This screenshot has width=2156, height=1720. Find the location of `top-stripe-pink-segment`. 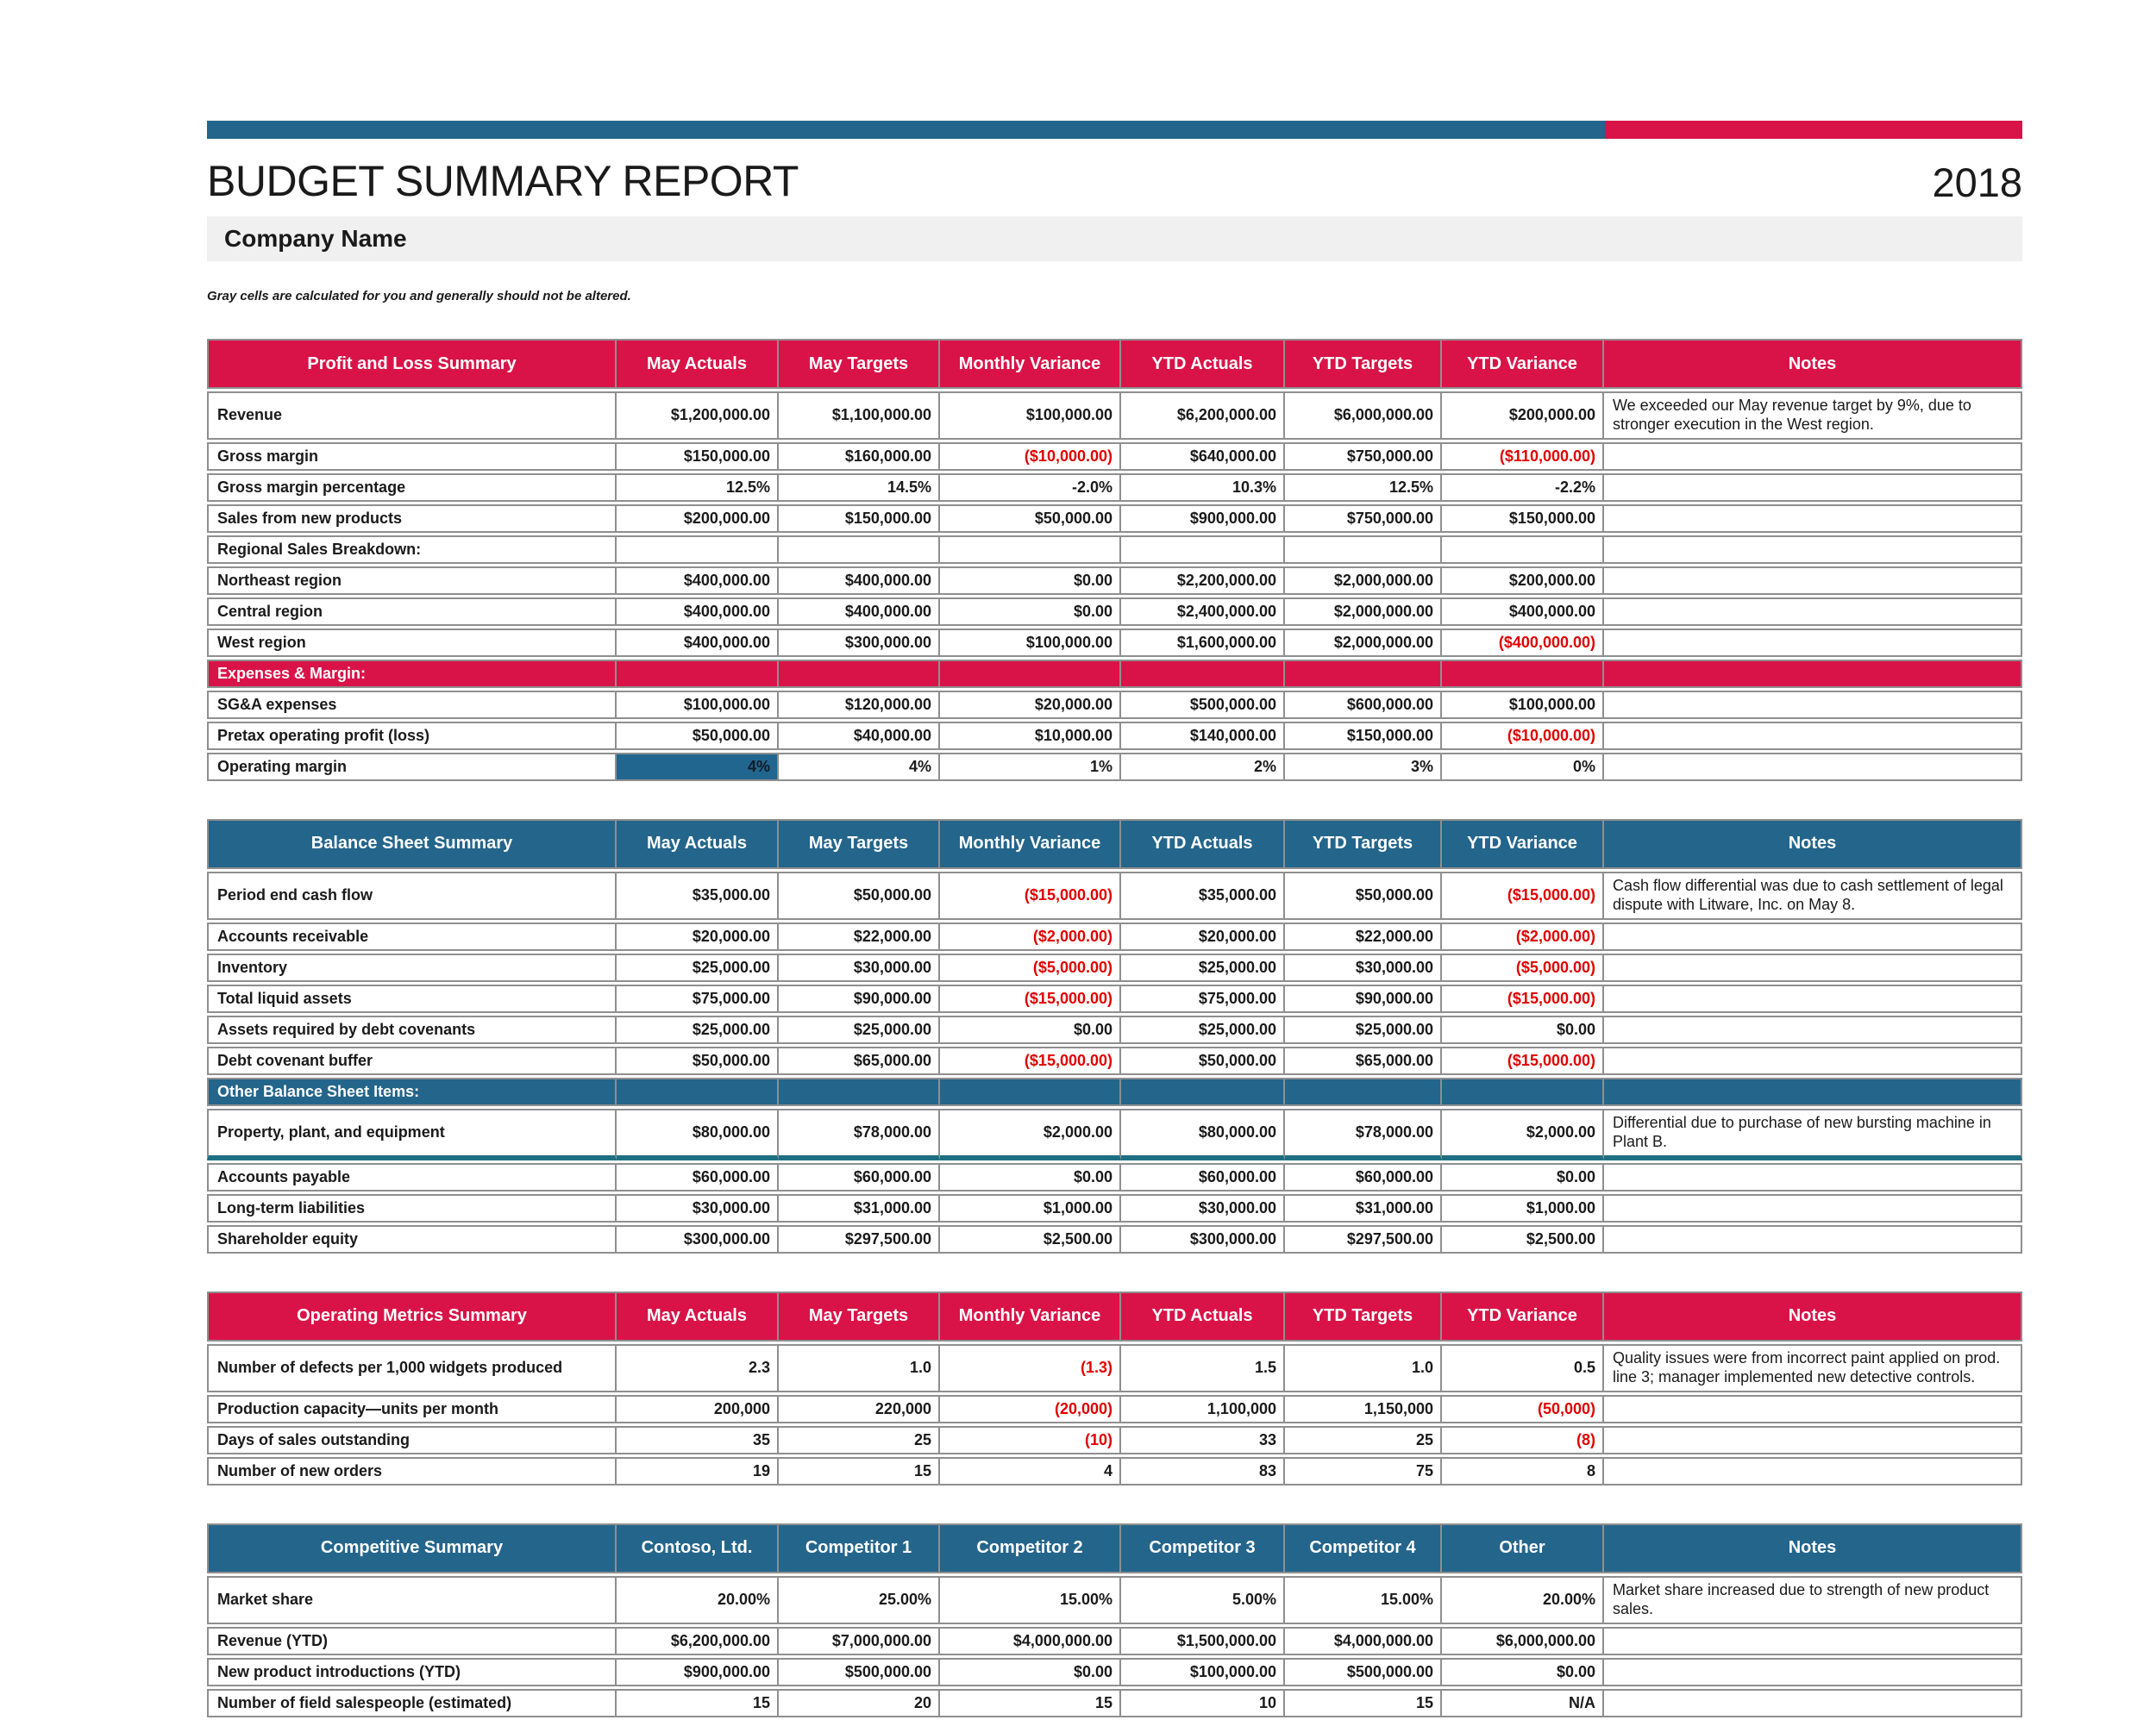

top-stripe-pink-segment is located at coordinates (1813, 130).